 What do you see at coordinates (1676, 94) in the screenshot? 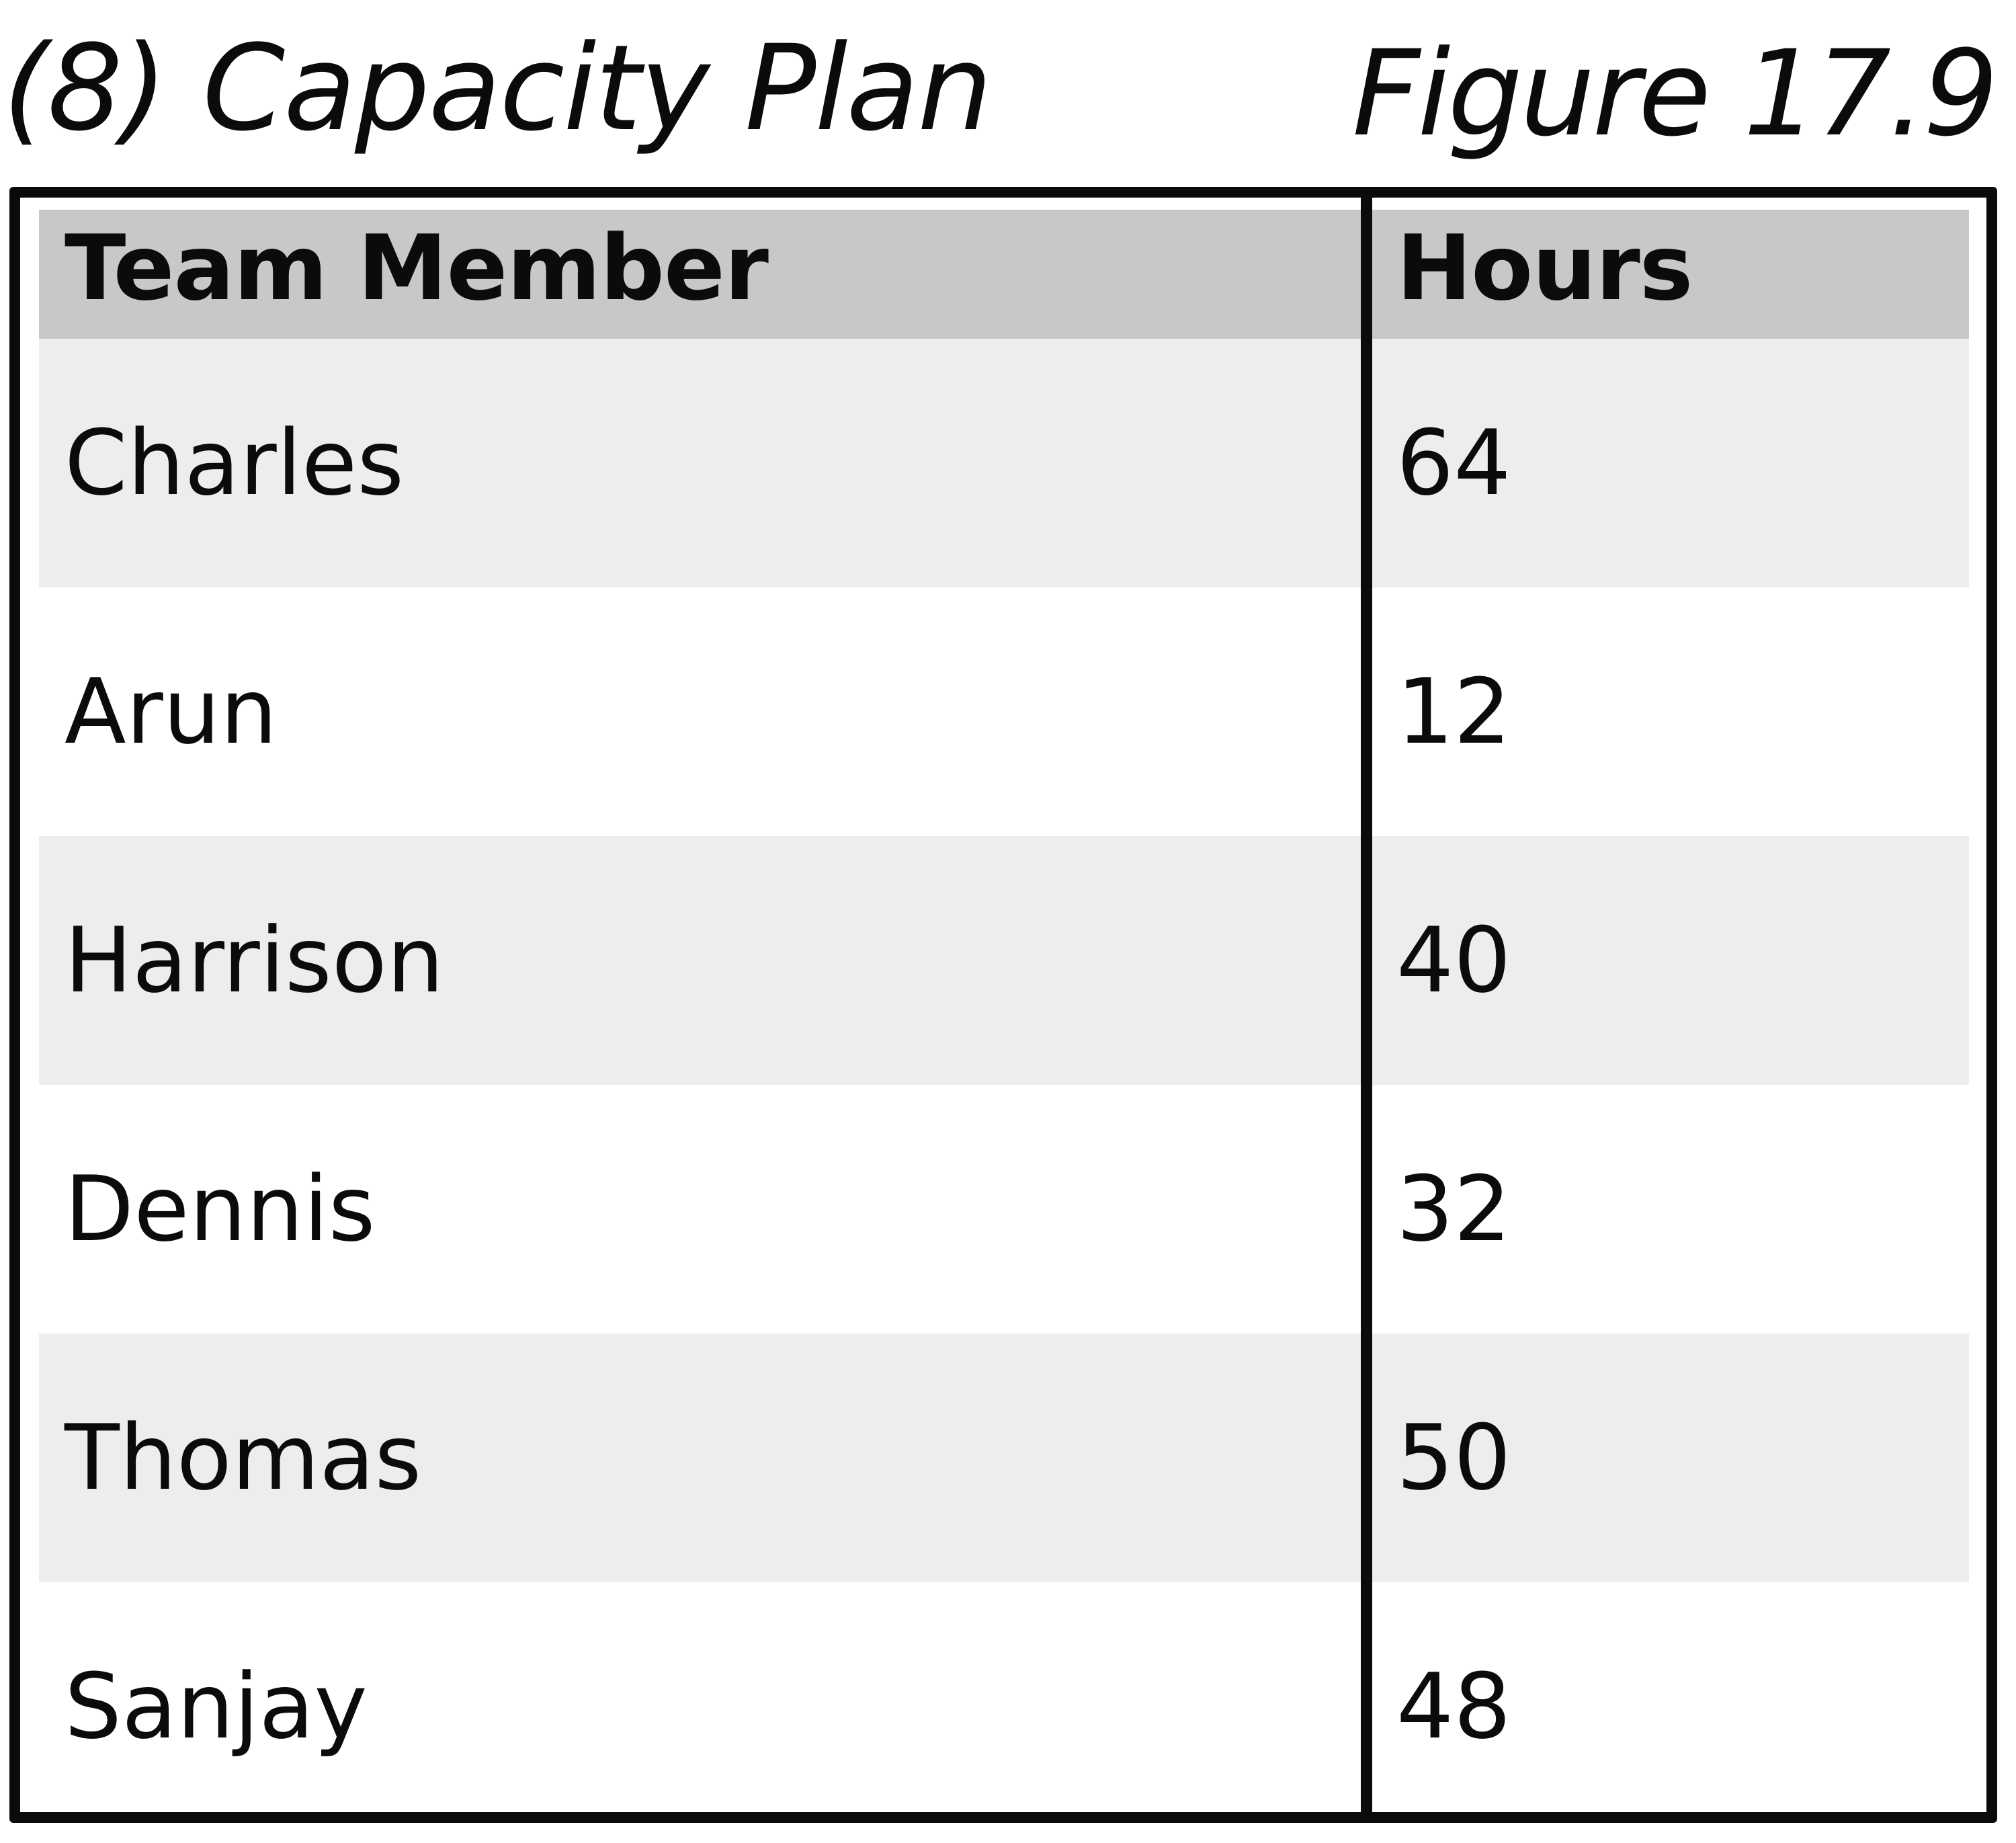
I see `figure-label: Figure 17.9` at bounding box center [1676, 94].